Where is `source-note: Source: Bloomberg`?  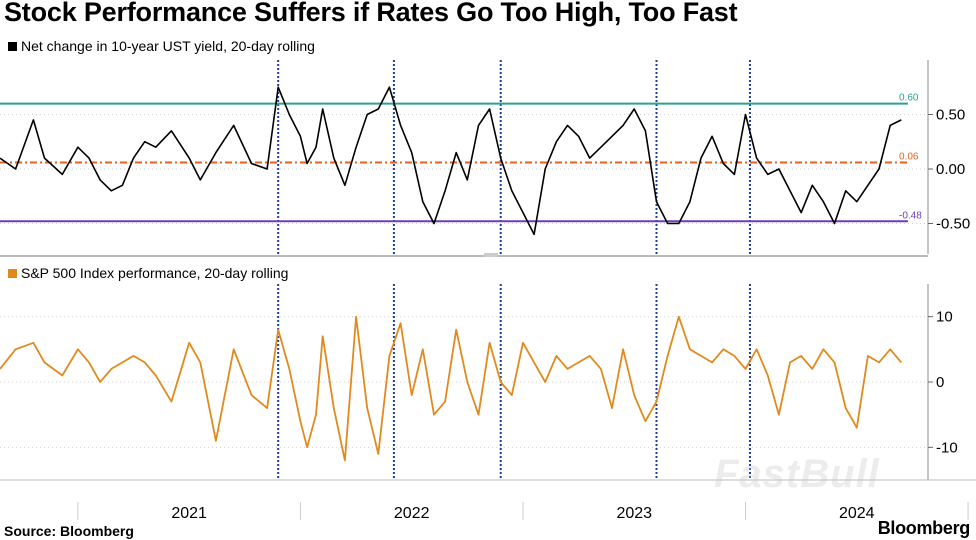 source-note: Source: Bloomberg is located at coordinates (69, 531).